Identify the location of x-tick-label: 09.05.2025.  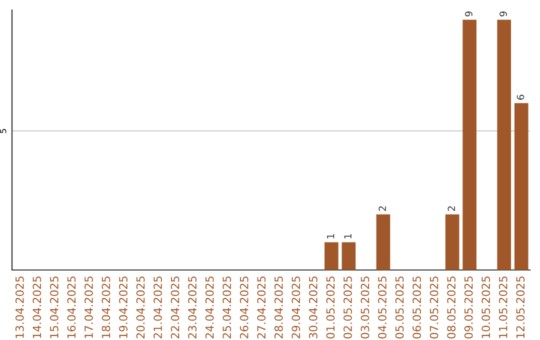
(468, 307).